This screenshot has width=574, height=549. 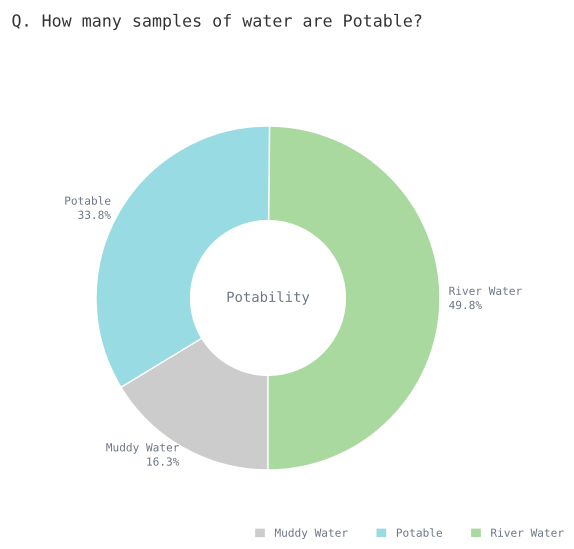 What do you see at coordinates (87, 200) in the screenshot?
I see `slice-label: Potable` at bounding box center [87, 200].